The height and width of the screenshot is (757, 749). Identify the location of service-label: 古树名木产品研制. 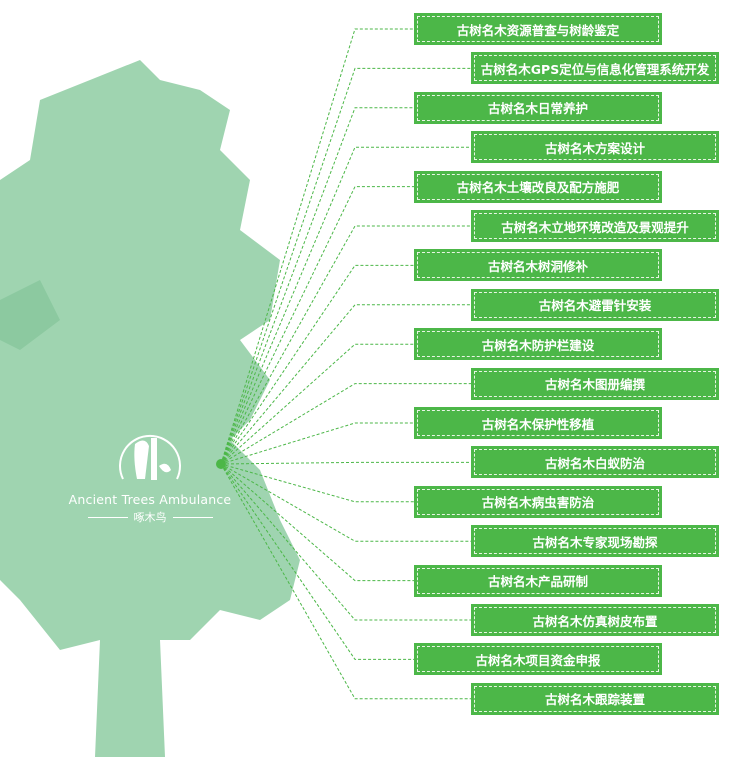
(538, 580).